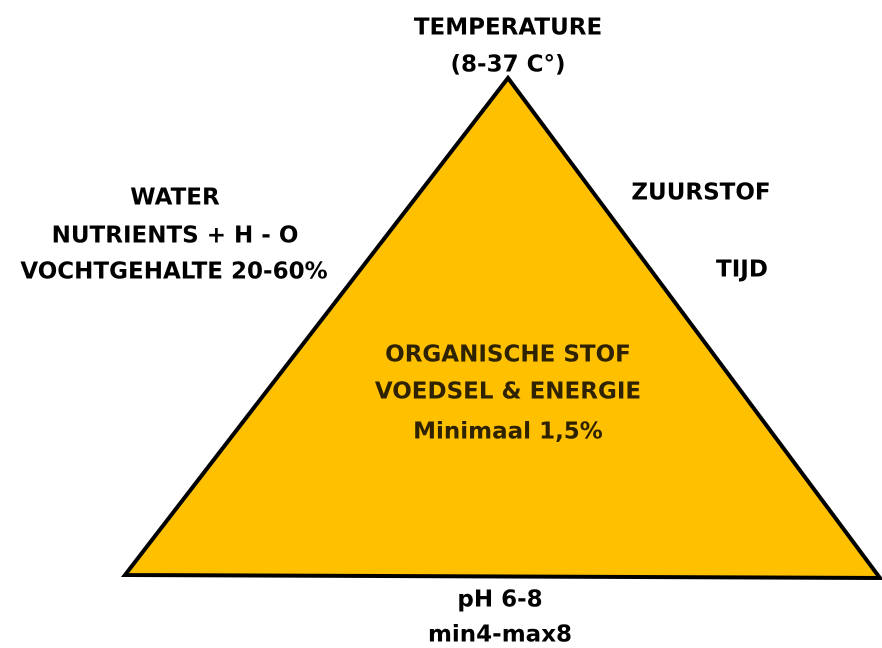 The height and width of the screenshot is (648, 882). I want to click on left-label: NUTRIENTS + H - O, so click(175, 236).